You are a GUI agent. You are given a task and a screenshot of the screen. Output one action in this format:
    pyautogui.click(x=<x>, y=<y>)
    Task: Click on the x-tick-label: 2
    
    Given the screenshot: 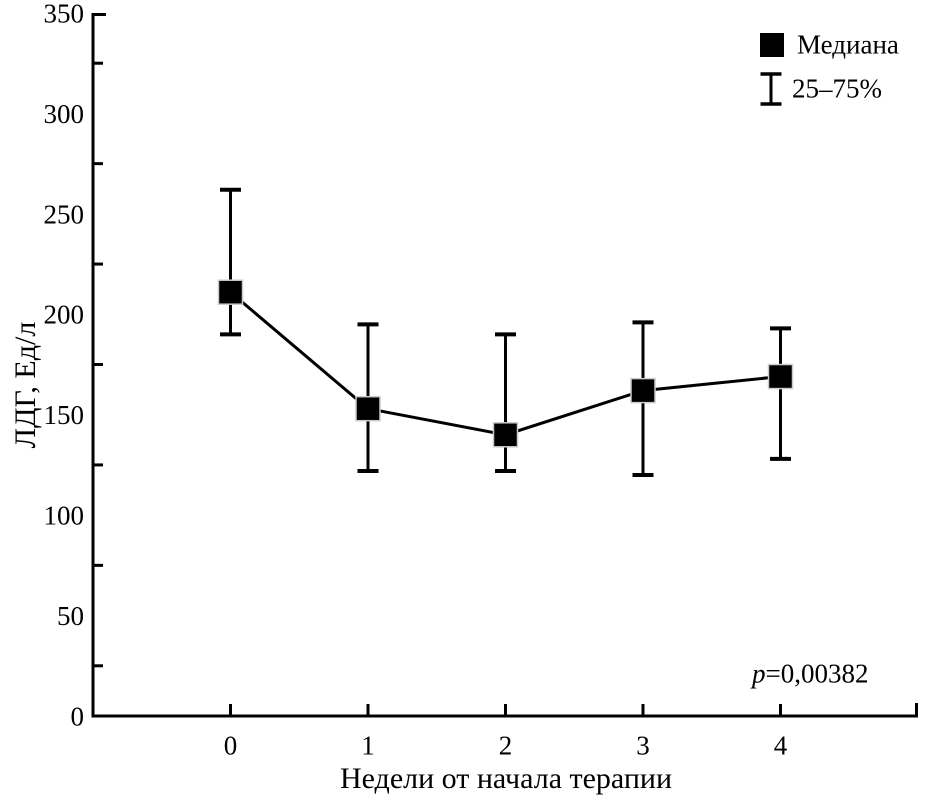 What is the action you would take?
    pyautogui.click(x=506, y=745)
    